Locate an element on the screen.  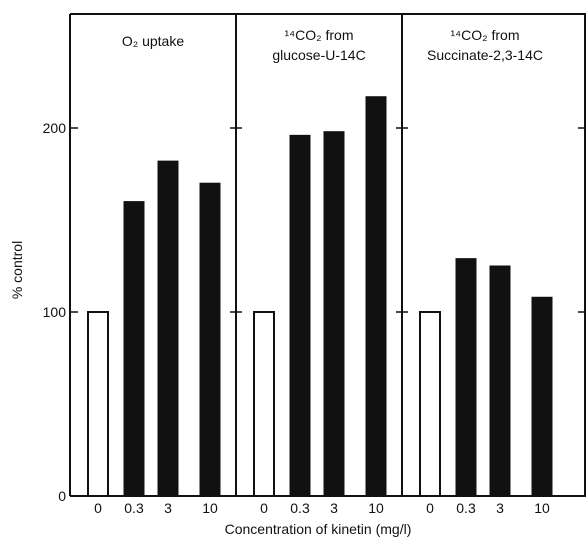
y-tick-label: 0 is located at coordinates (62, 496).